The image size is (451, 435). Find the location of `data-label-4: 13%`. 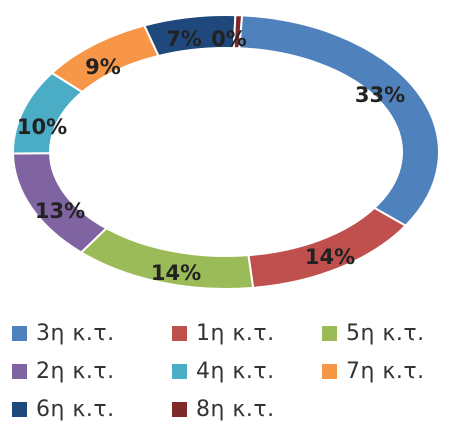

data-label-4: 13% is located at coordinates (60, 211).